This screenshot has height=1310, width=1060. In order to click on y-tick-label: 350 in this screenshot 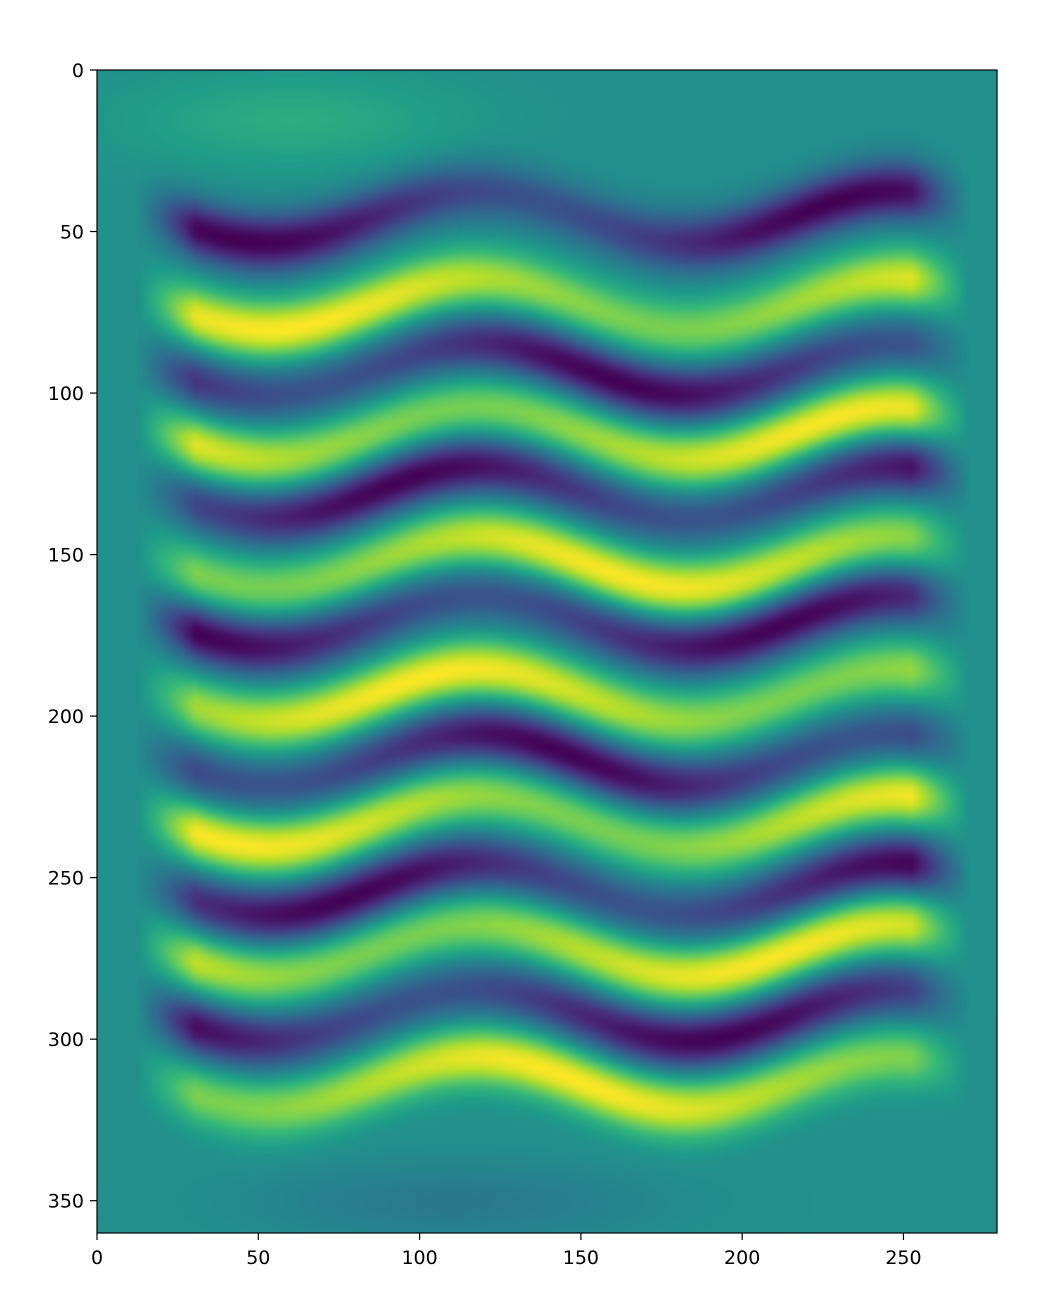, I will do `click(66, 1202)`.